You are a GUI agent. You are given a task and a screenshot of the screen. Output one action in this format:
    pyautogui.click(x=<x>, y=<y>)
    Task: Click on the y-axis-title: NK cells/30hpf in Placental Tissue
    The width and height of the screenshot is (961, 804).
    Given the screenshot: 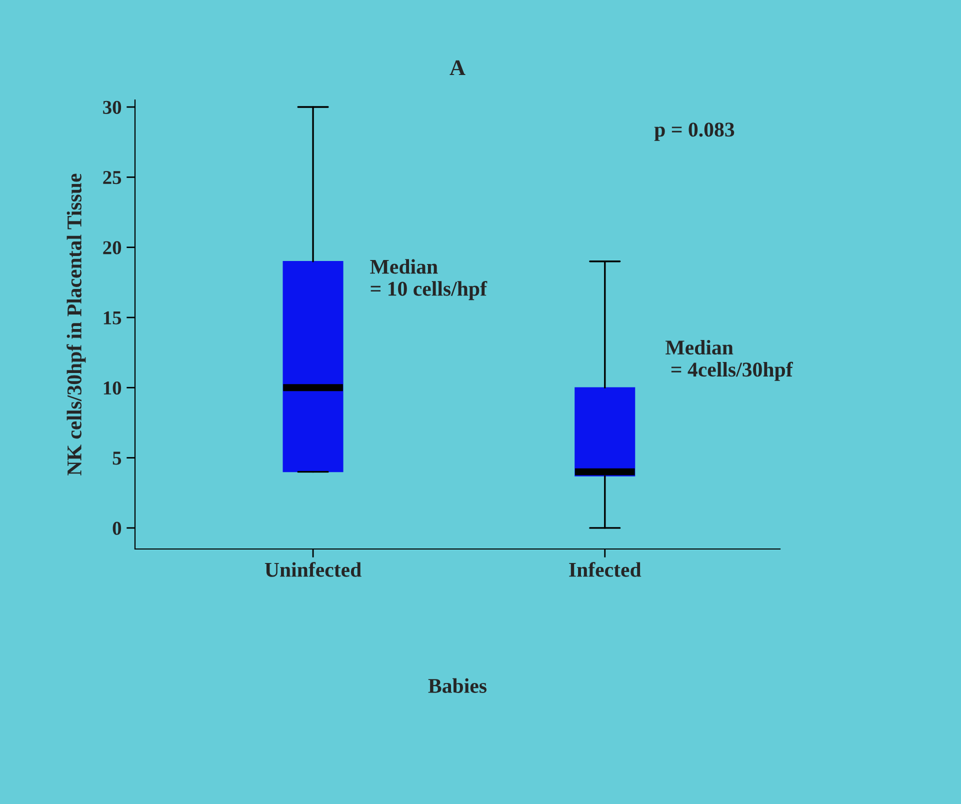 What is the action you would take?
    pyautogui.click(x=76, y=325)
    